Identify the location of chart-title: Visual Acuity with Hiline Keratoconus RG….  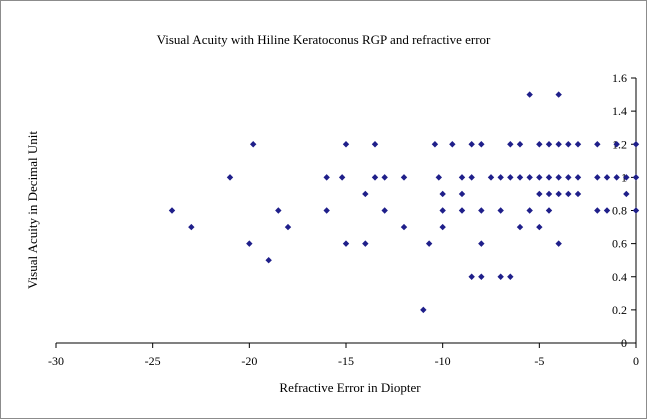
(323, 39).